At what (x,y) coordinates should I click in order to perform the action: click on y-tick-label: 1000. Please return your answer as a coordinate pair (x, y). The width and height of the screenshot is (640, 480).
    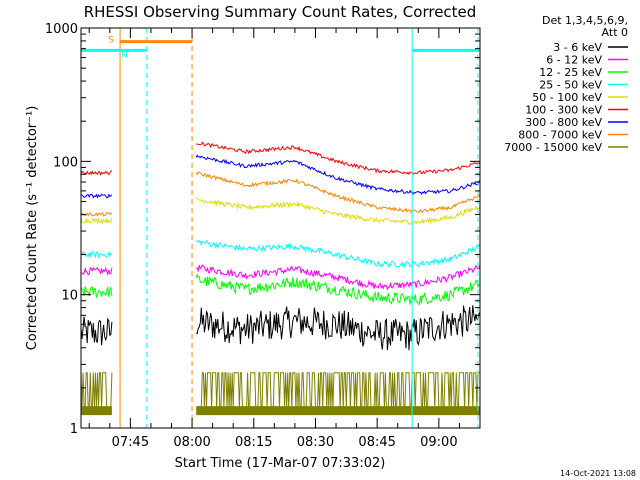
    Looking at the image, I should click on (61, 29).